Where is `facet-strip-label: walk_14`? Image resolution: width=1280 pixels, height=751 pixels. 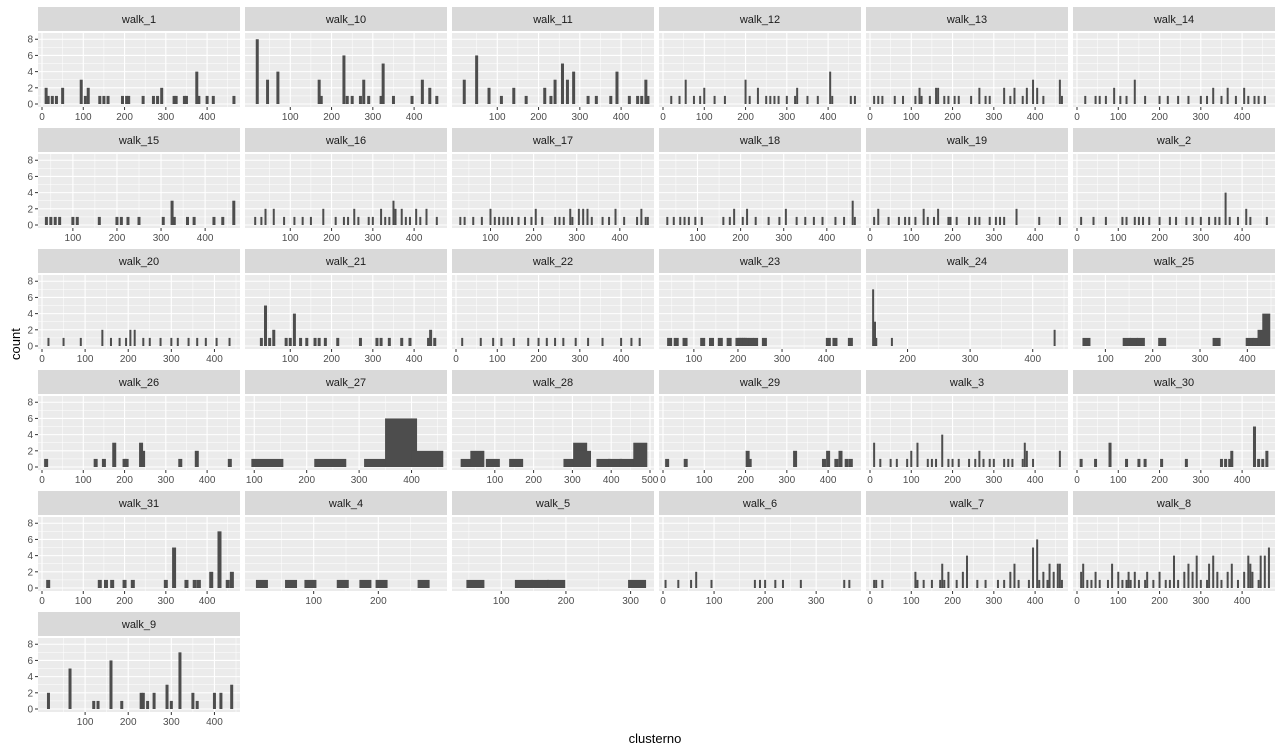 facet-strip-label: walk_14 is located at coordinates (1173, 20).